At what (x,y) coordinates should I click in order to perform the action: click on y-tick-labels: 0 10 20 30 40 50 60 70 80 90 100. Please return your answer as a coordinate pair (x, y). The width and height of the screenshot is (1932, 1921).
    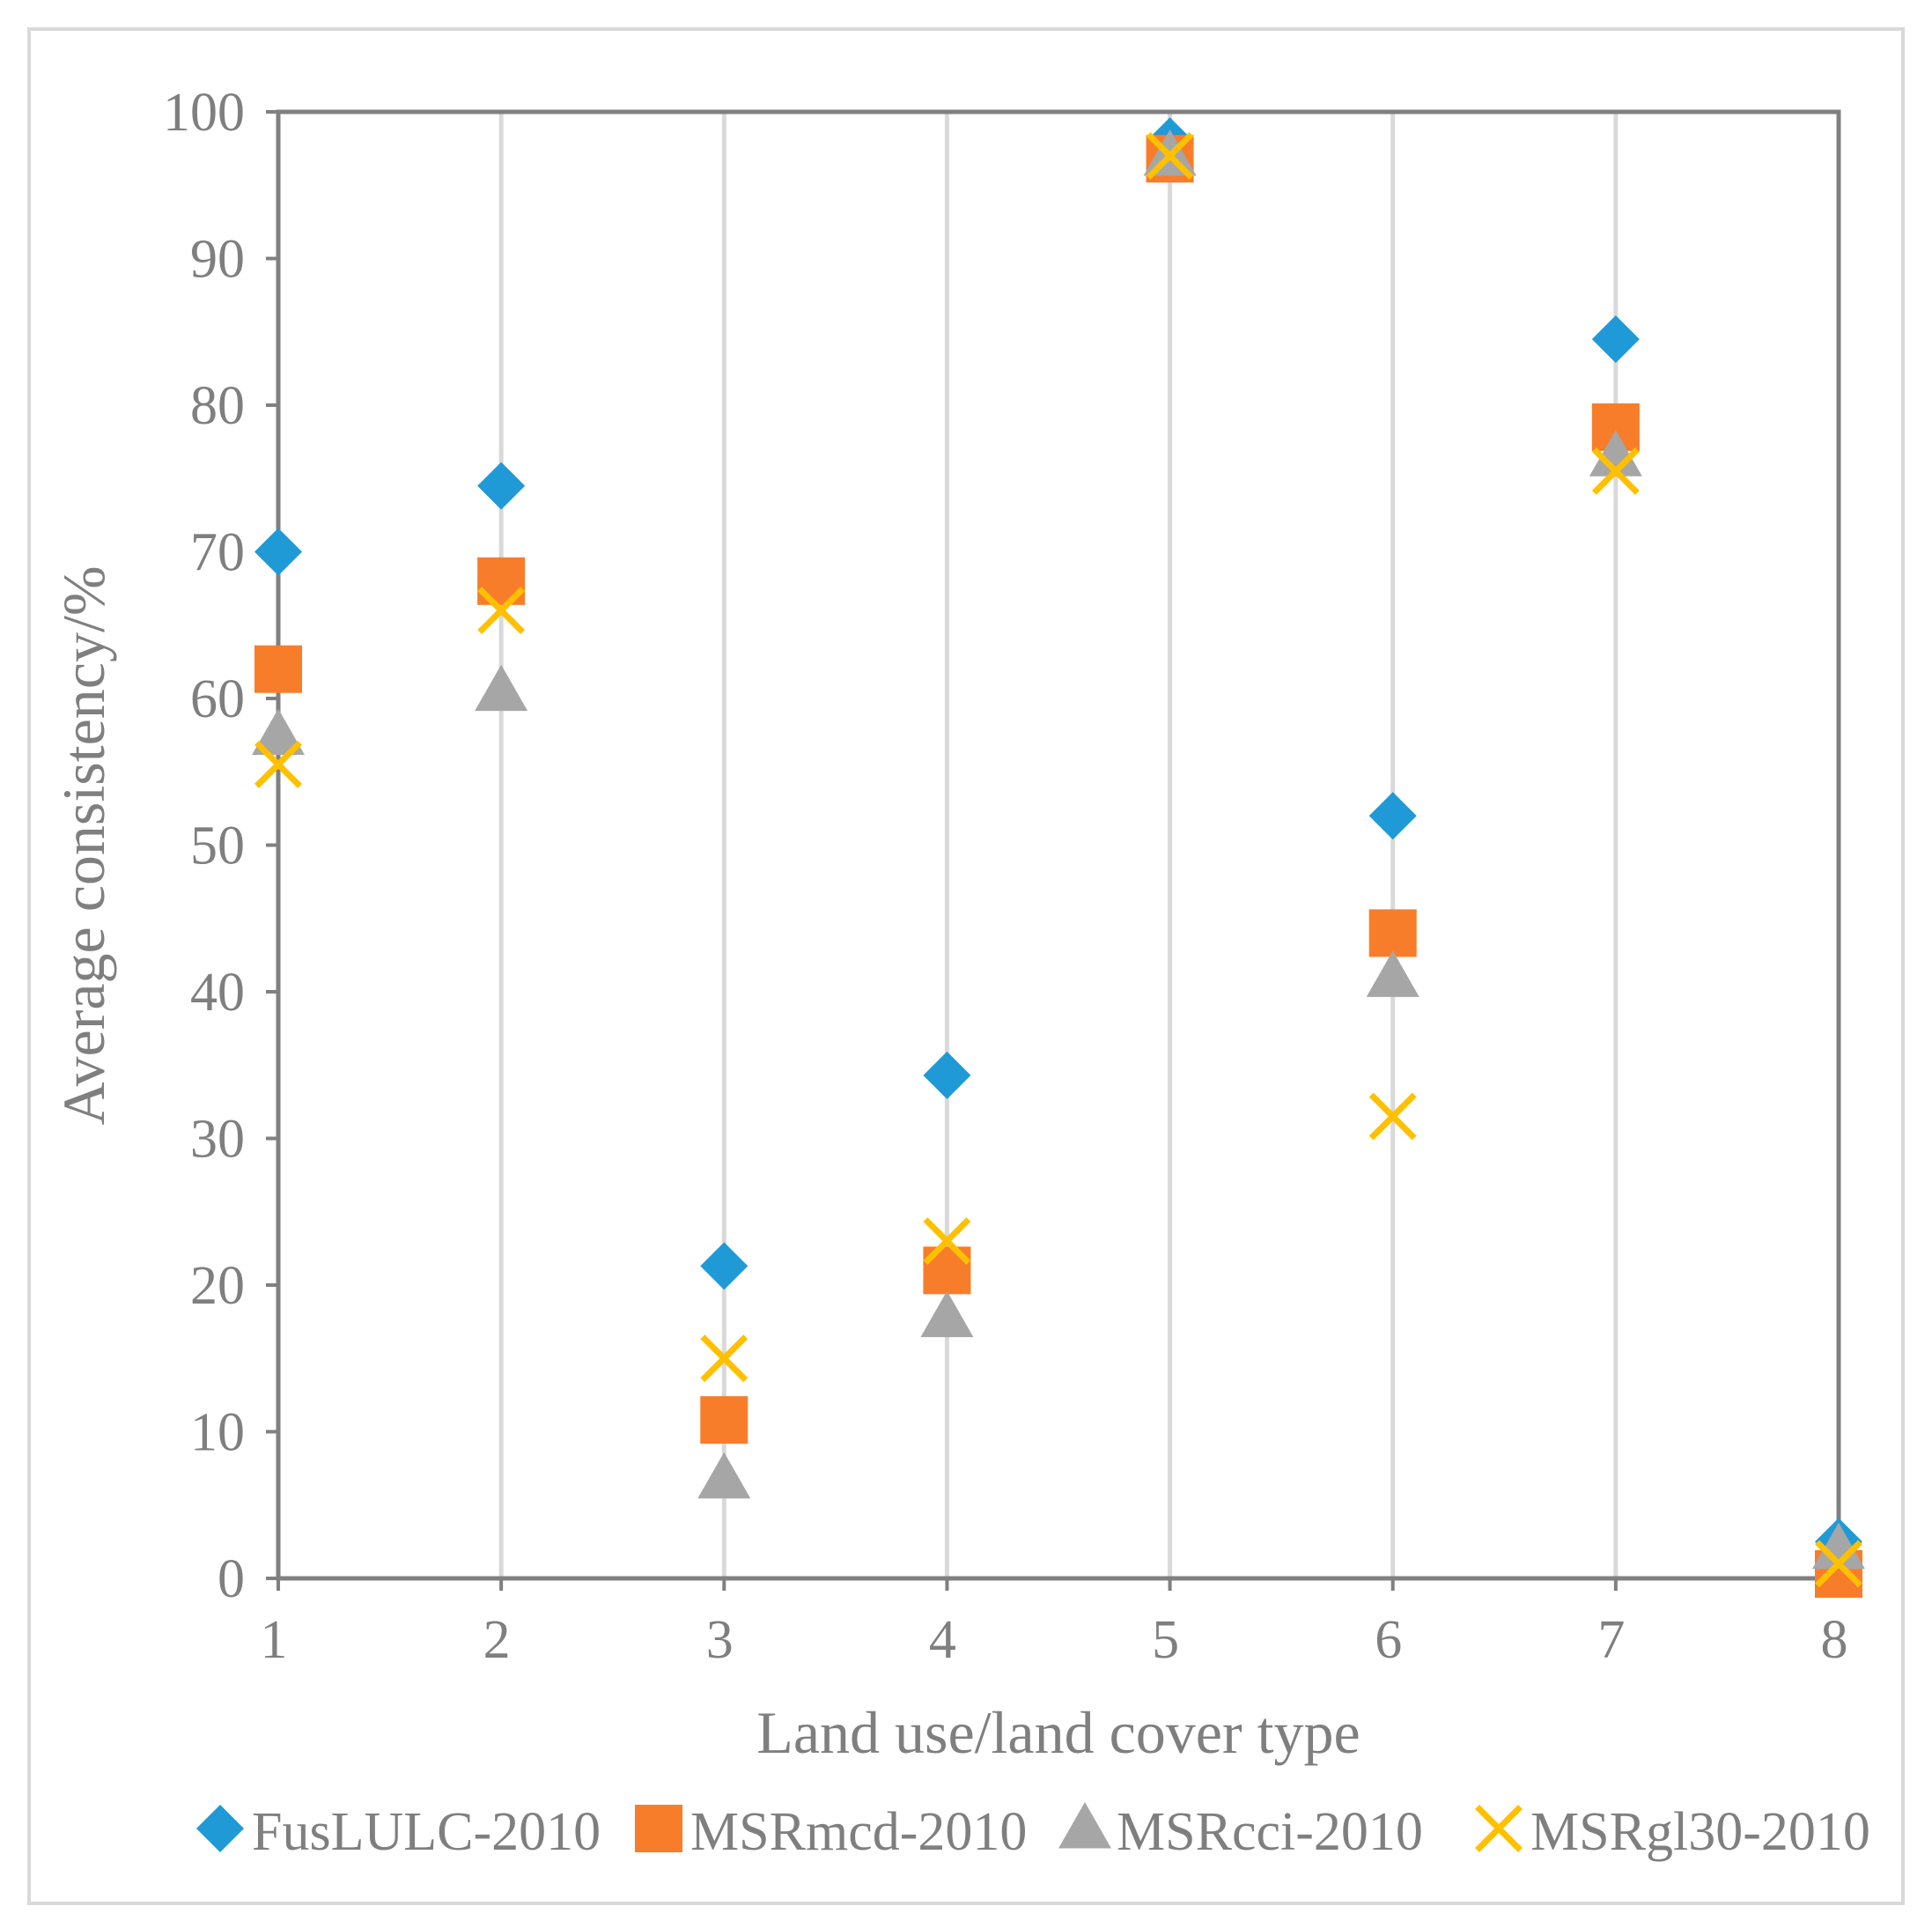
    Looking at the image, I should click on (204, 846).